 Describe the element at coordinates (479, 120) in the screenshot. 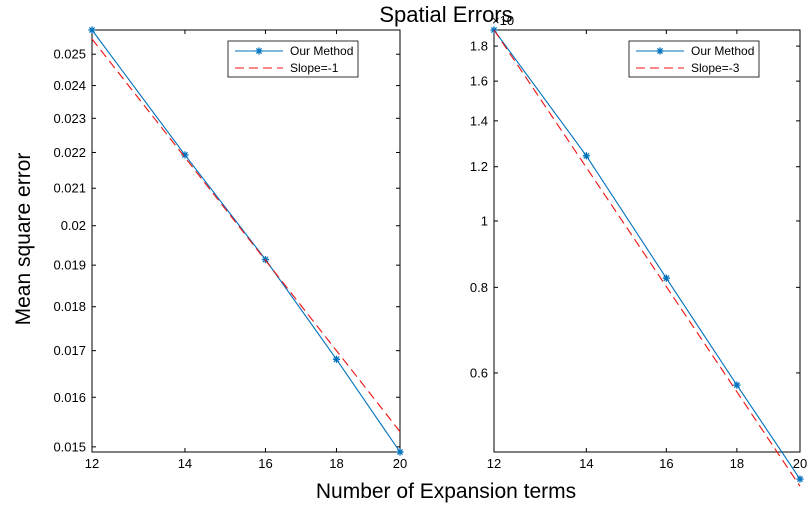

I see `right-y-tick-label: 1.4` at that location.